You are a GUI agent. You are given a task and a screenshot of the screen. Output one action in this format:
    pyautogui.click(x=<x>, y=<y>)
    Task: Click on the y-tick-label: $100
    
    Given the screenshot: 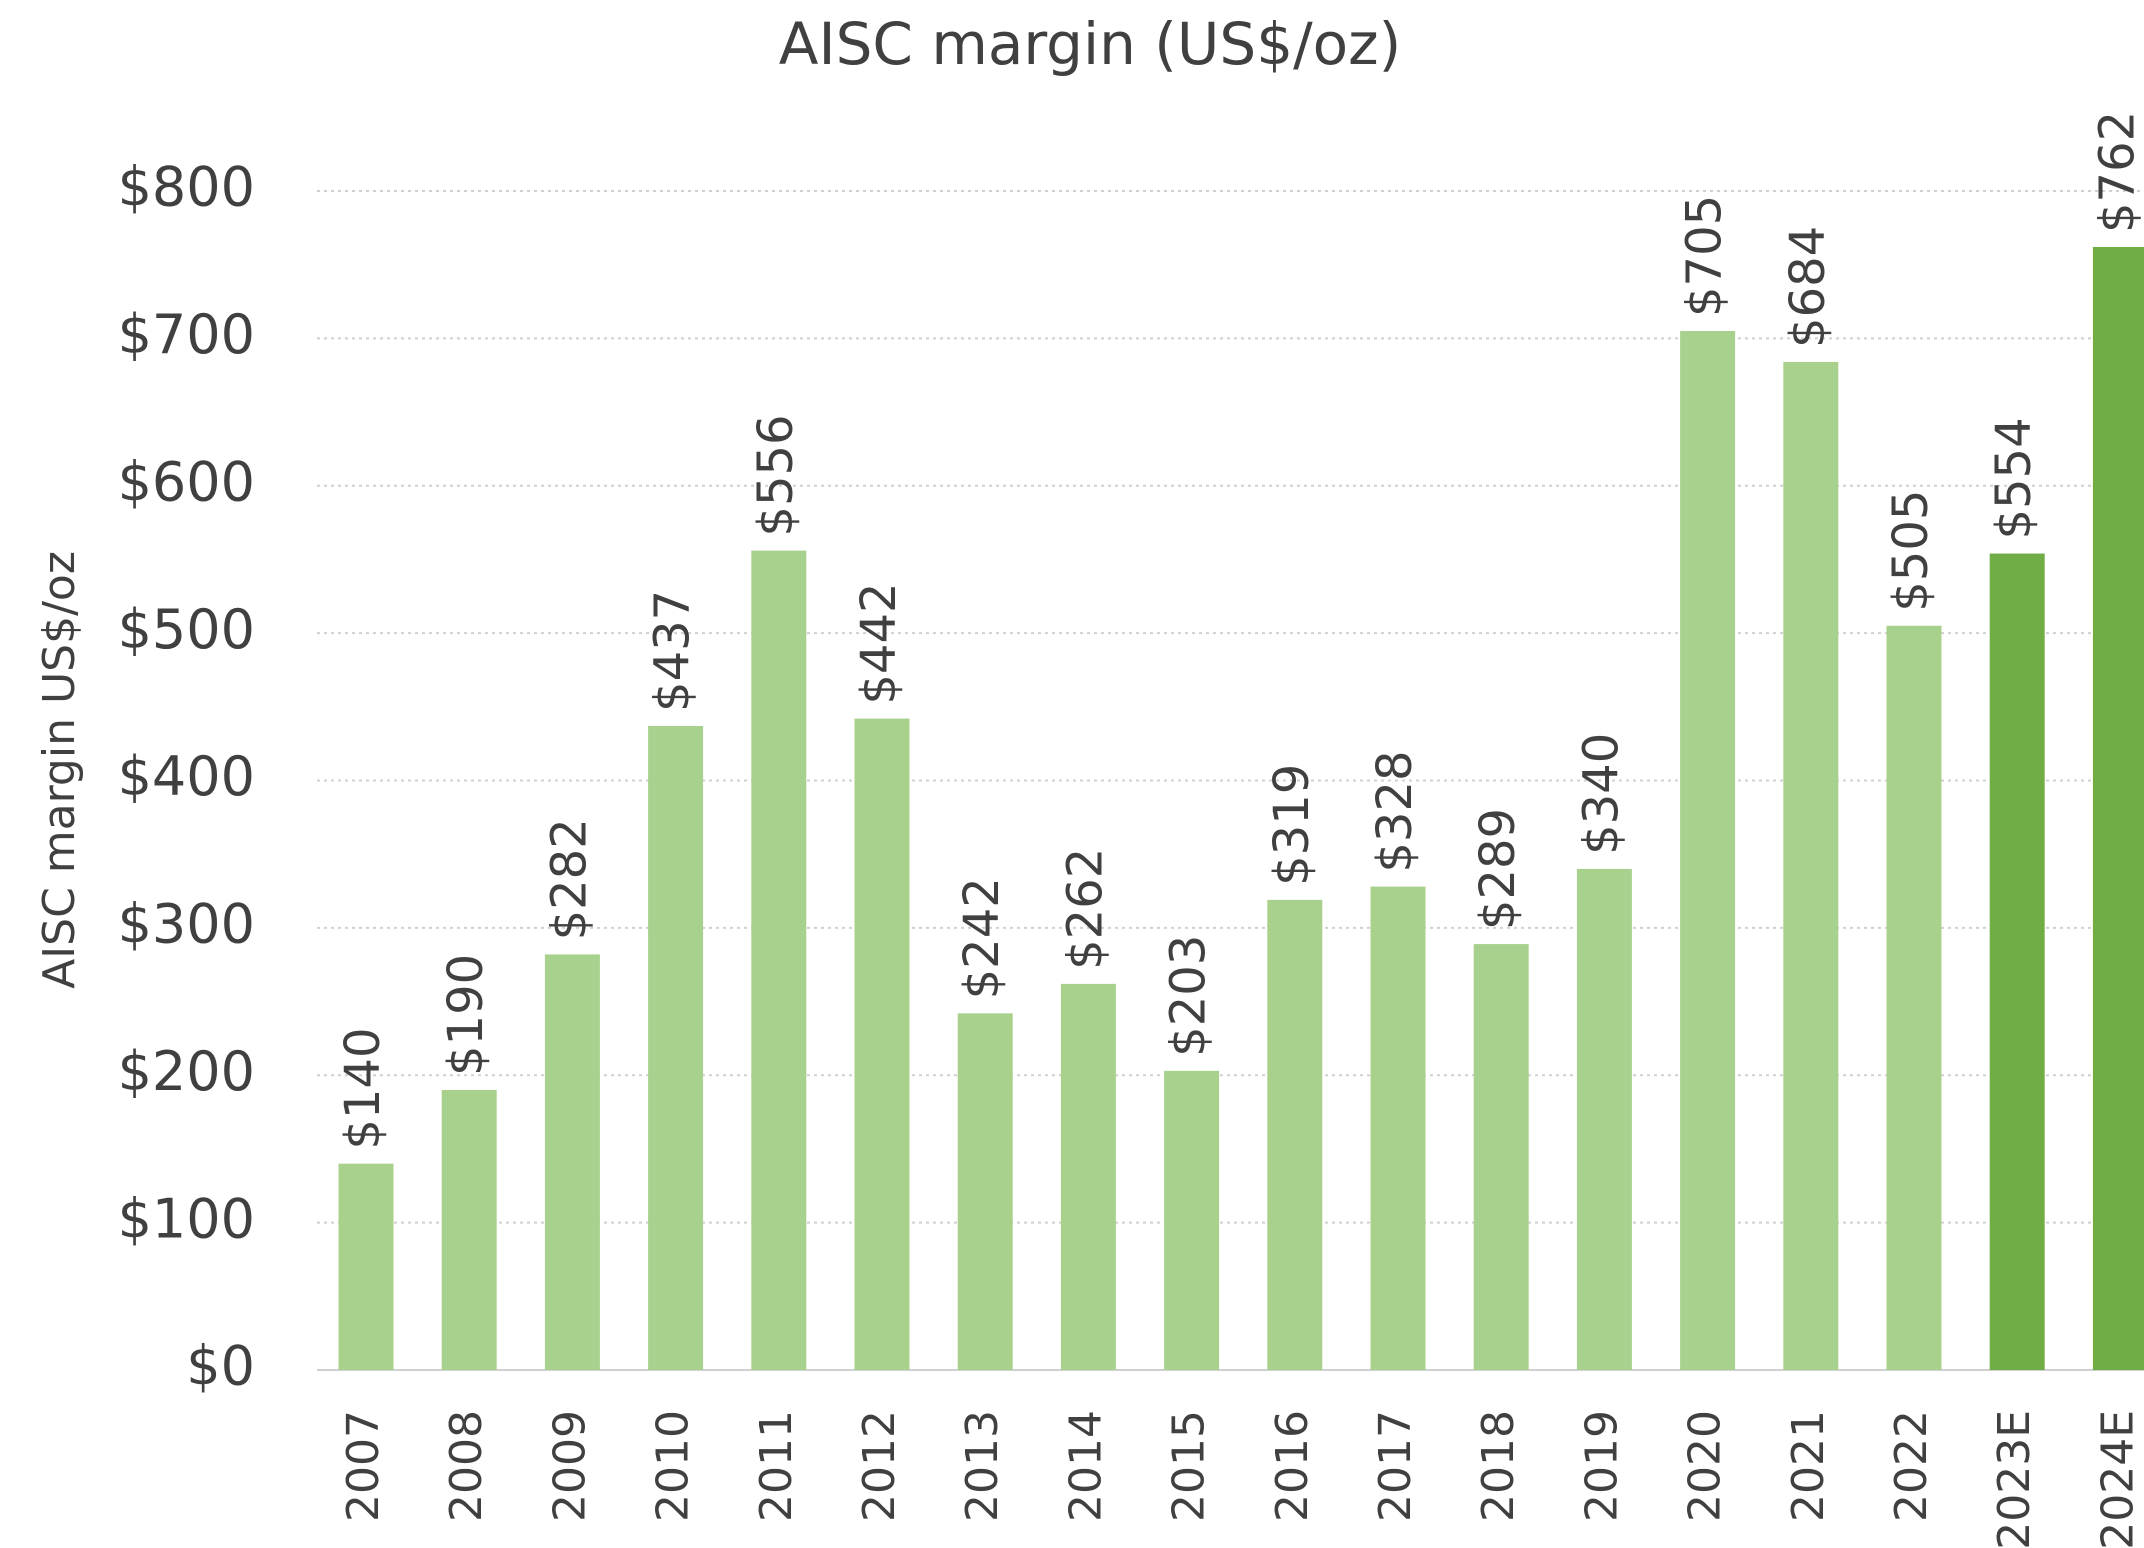 What is the action you would take?
    pyautogui.click(x=186, y=1218)
    